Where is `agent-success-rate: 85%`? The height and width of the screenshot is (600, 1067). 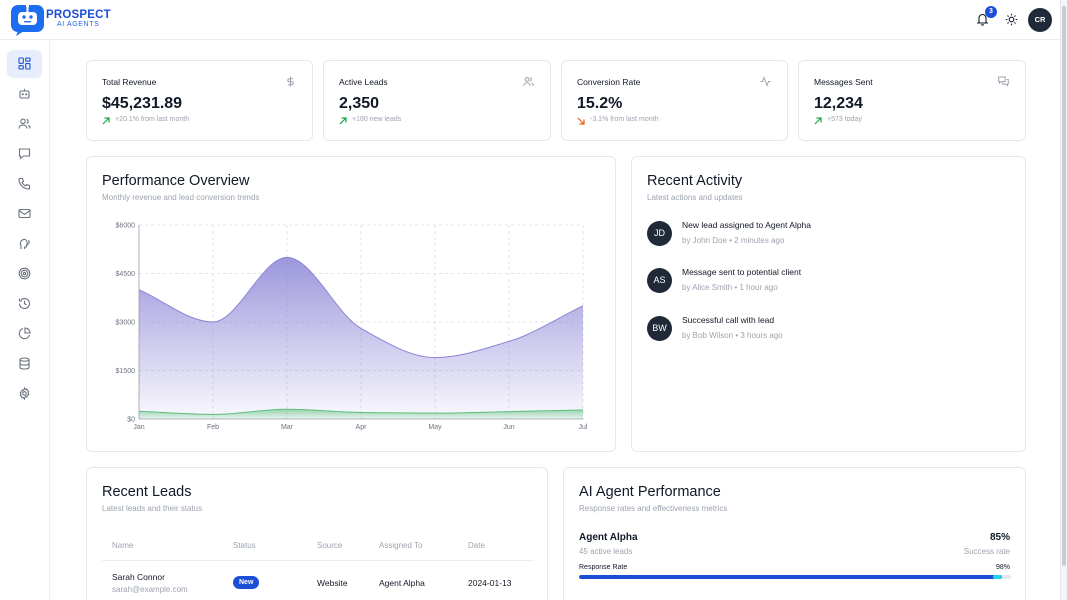
agent-success-rate: 85% is located at coordinates (999, 537).